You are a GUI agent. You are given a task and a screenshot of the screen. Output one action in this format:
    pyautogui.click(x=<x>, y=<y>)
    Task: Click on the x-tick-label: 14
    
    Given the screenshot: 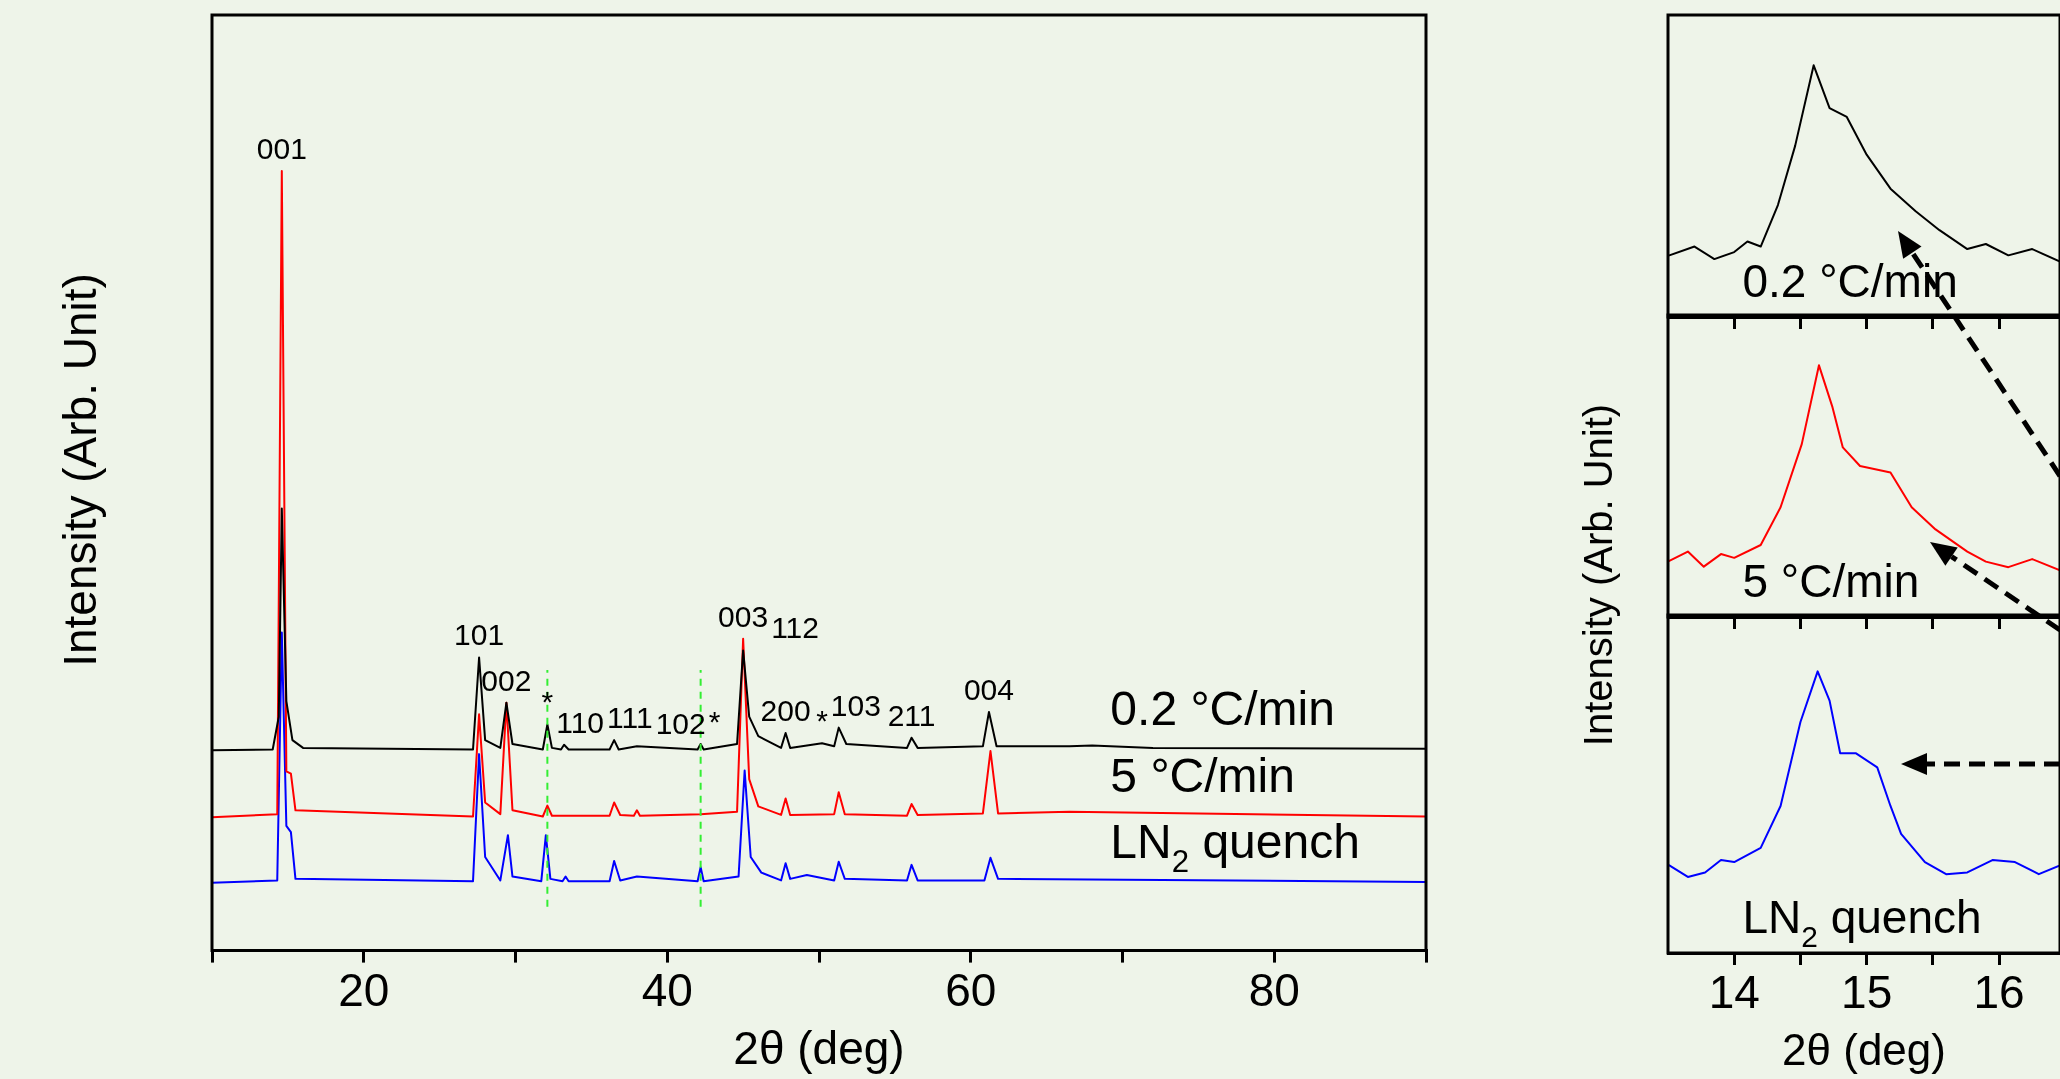 What is the action you would take?
    pyautogui.click(x=1734, y=992)
    